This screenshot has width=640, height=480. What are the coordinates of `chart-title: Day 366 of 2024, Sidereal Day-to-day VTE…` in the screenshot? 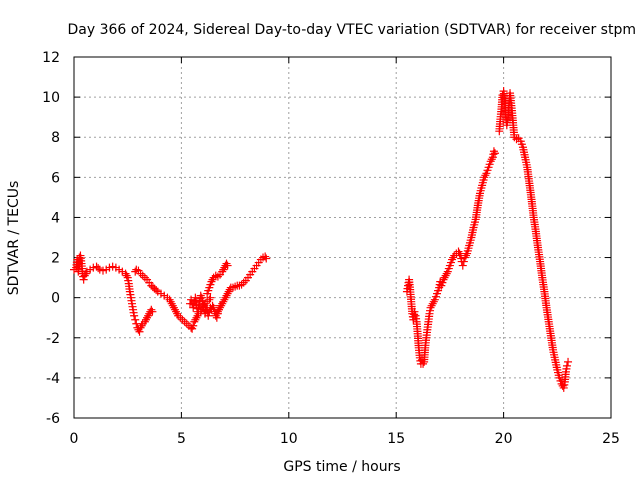 It's located at (351, 30).